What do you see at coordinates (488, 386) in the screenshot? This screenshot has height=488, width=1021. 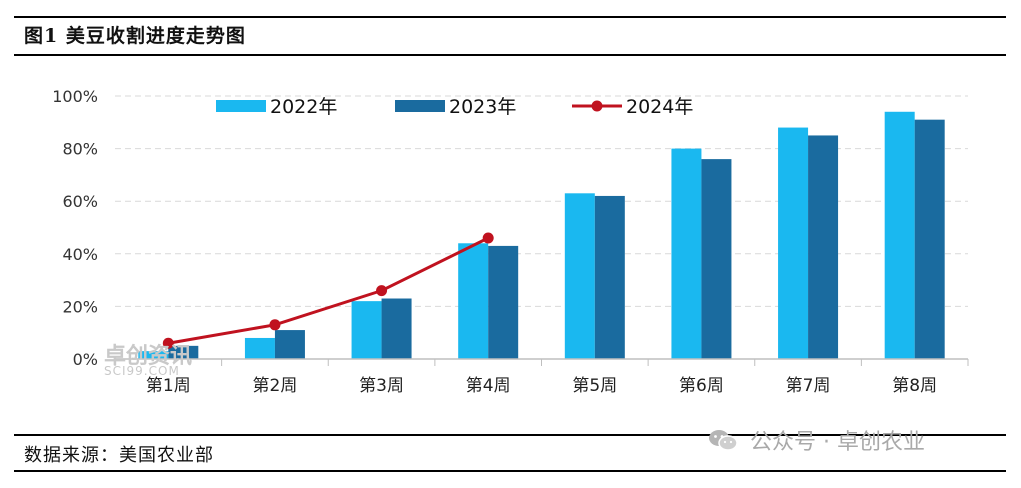 I see `x-tick-label: 第4周` at bounding box center [488, 386].